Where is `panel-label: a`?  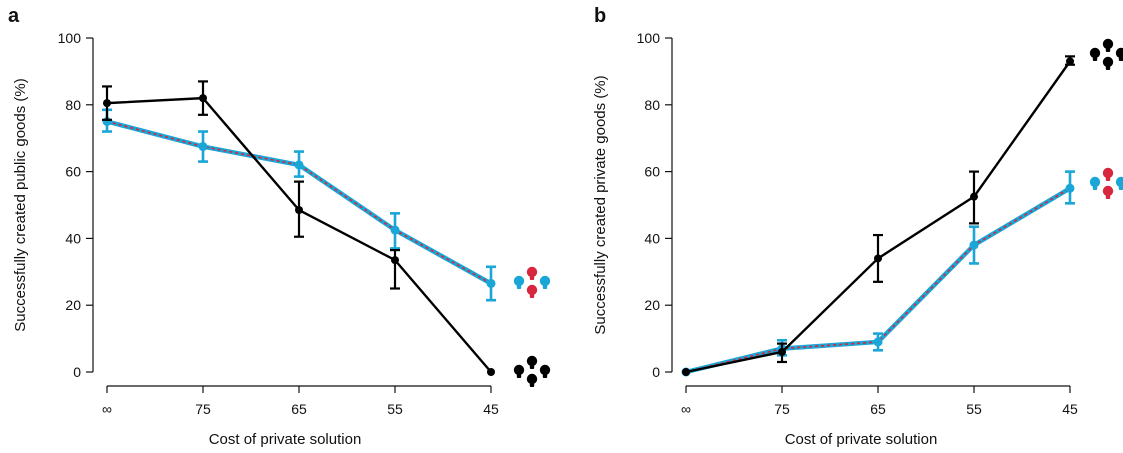
panel-label: a is located at coordinates (14, 16).